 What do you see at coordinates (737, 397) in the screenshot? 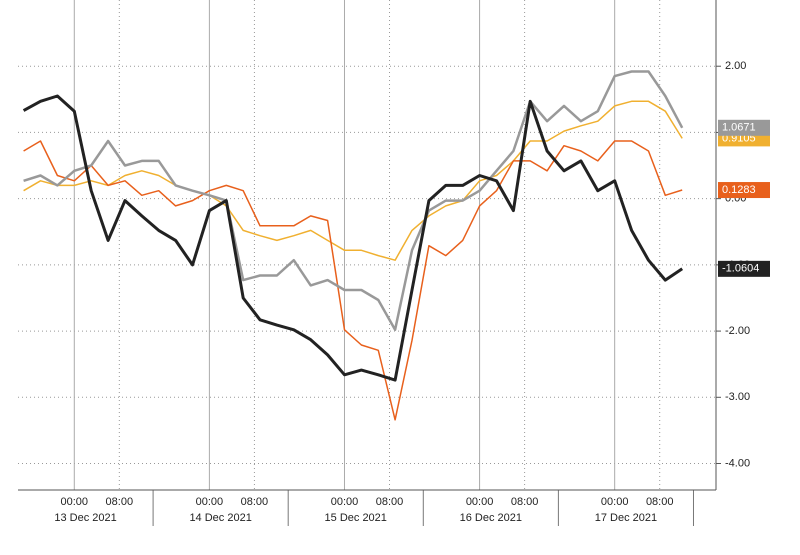
I see `y-tick-label: -3.00` at bounding box center [737, 397].